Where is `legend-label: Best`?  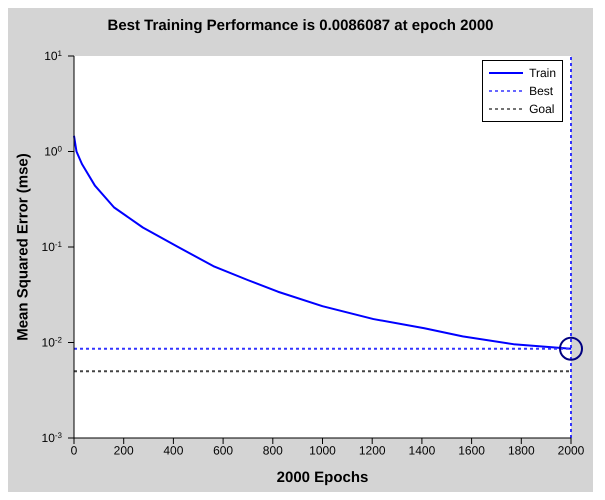 legend-label: Best is located at coordinates (541, 91).